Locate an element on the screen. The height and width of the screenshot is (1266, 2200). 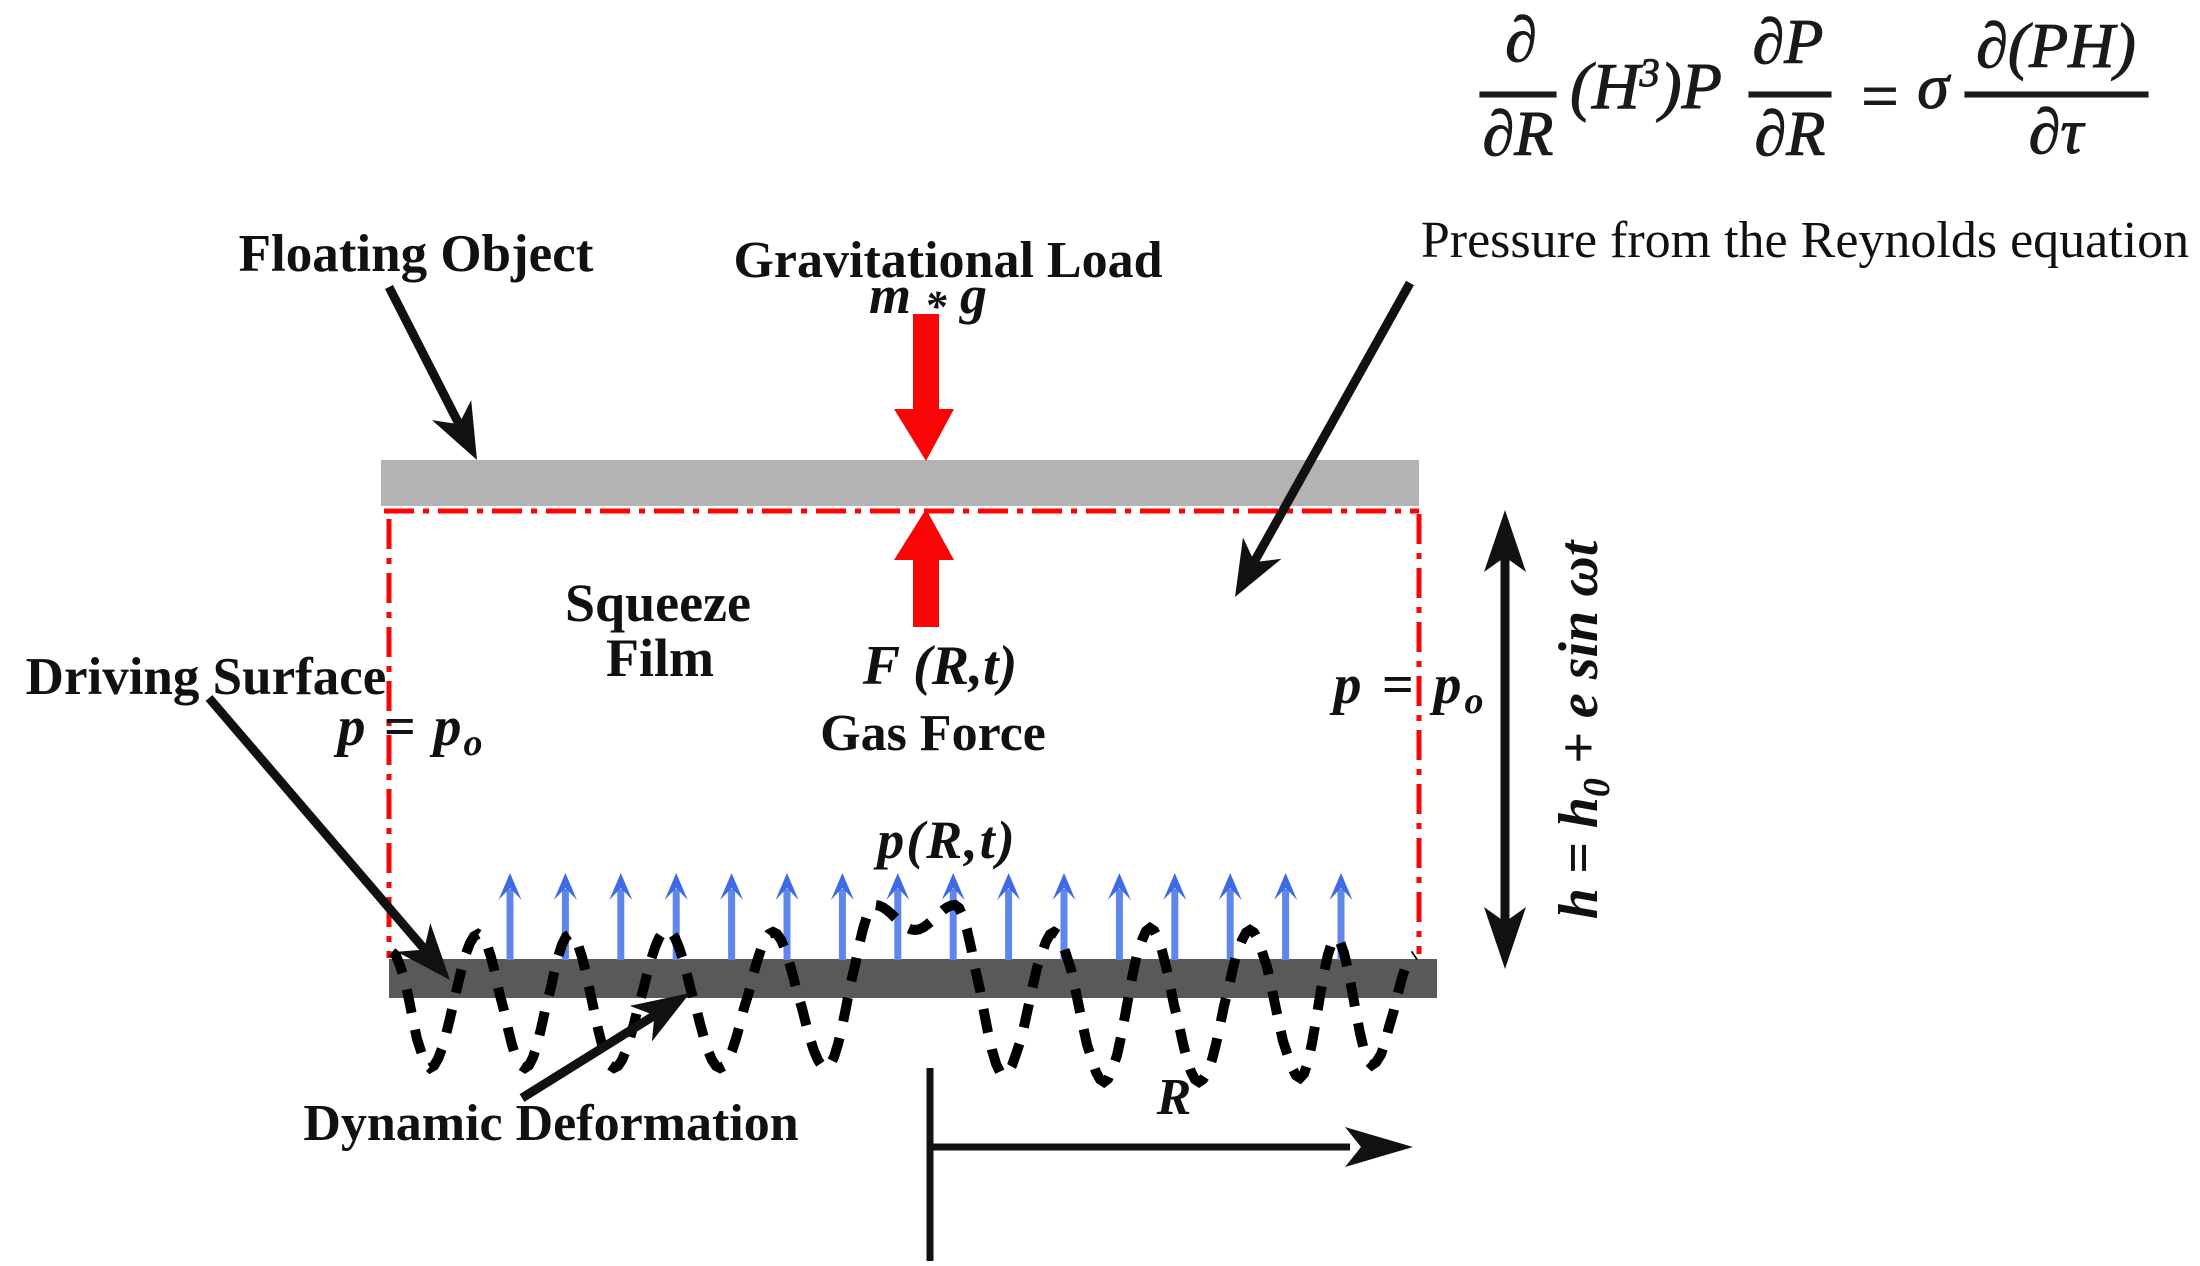
svg-text: F (R,t) is located at coordinates (940, 666).